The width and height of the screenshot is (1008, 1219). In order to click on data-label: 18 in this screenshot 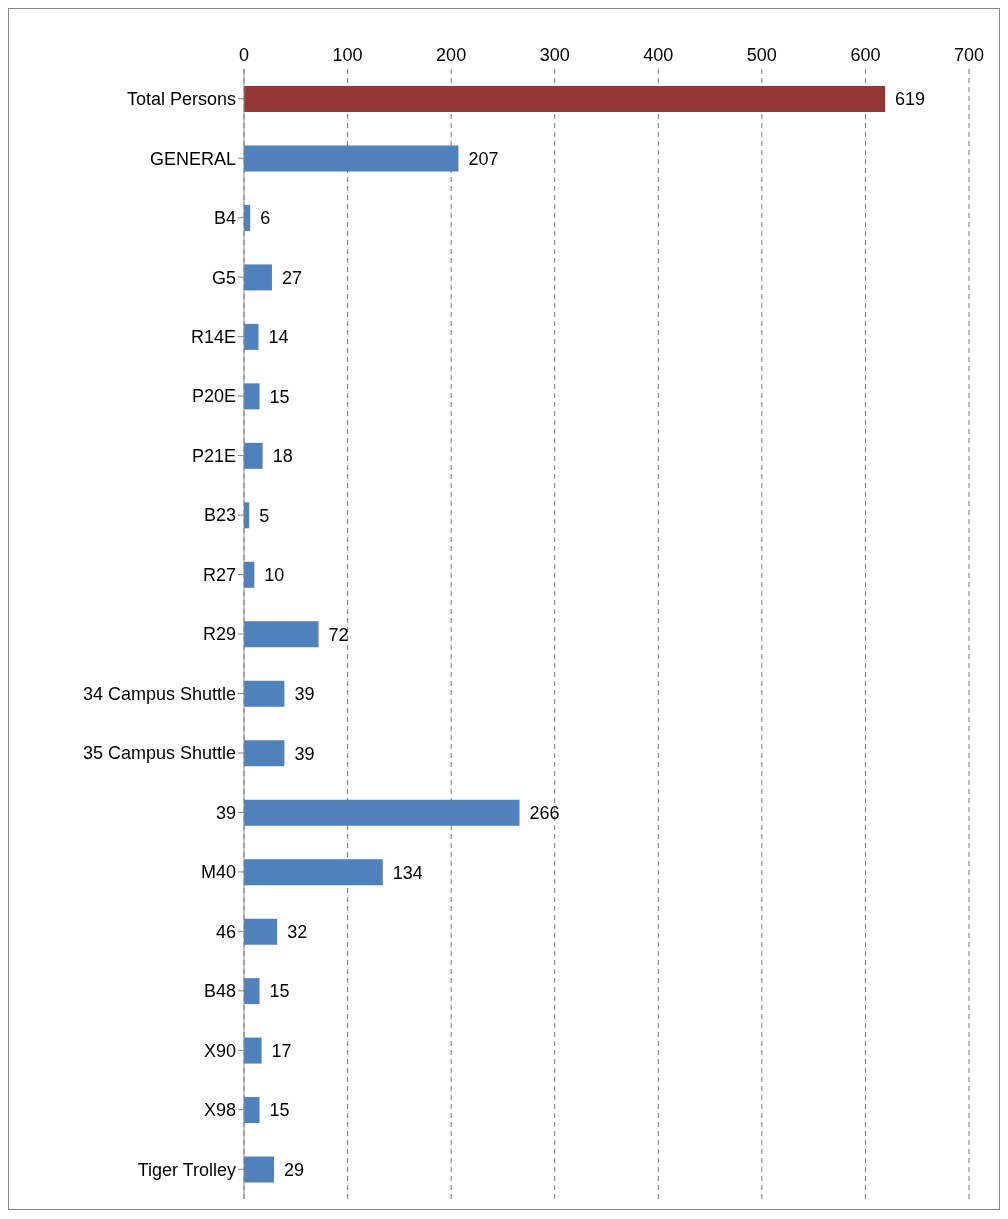, I will do `click(282, 456)`.